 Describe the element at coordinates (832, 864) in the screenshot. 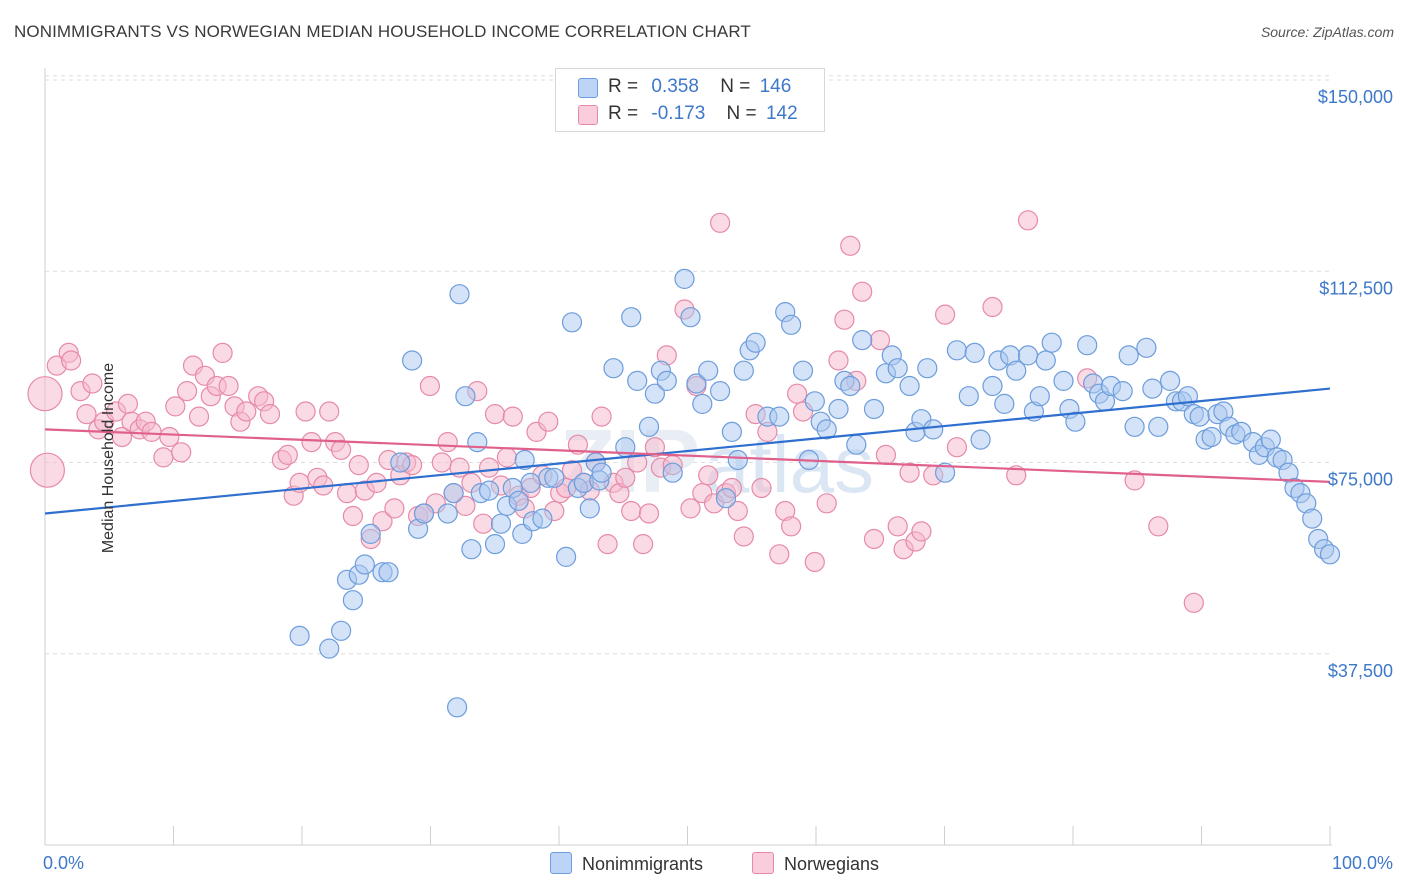

I see `legend-label: Norwegians` at that location.